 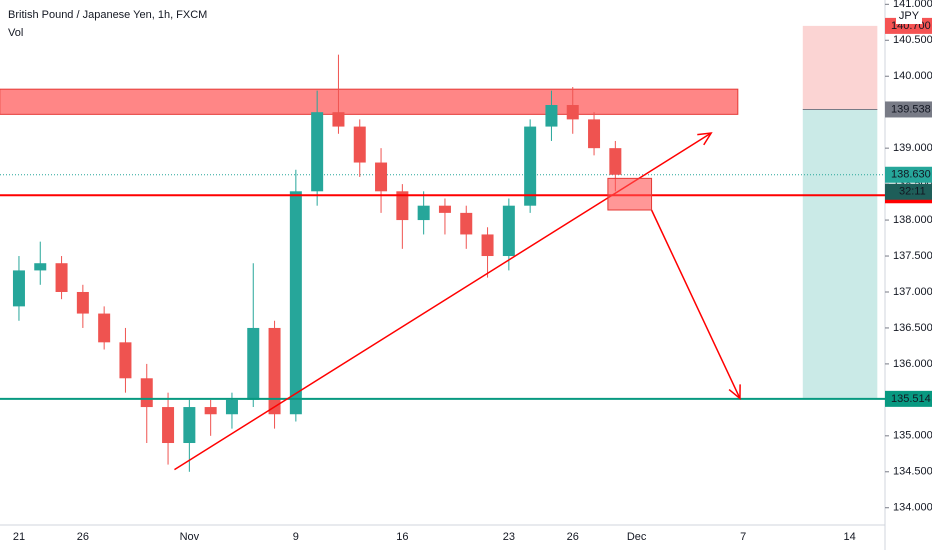 I want to click on y-tick-label: 136.500, so click(x=912, y=328).